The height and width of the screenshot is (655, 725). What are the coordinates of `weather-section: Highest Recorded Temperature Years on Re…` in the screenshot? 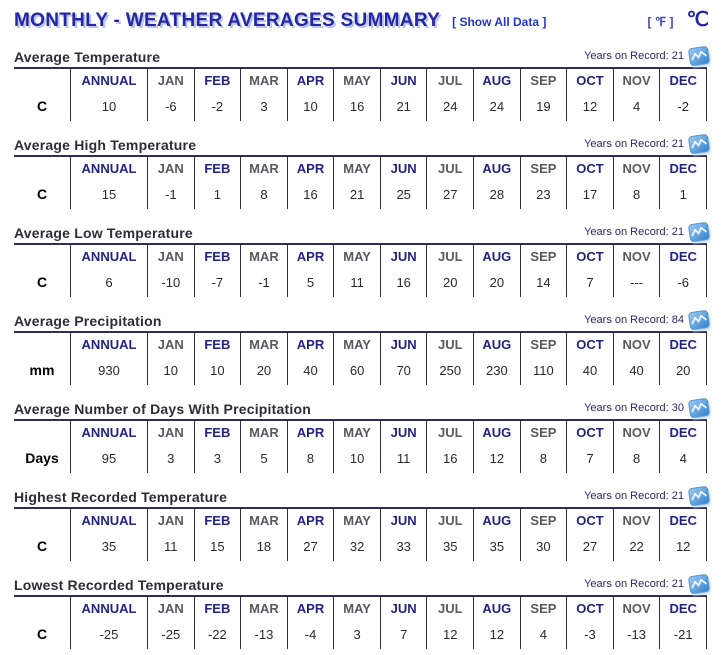 It's located at (362, 523).